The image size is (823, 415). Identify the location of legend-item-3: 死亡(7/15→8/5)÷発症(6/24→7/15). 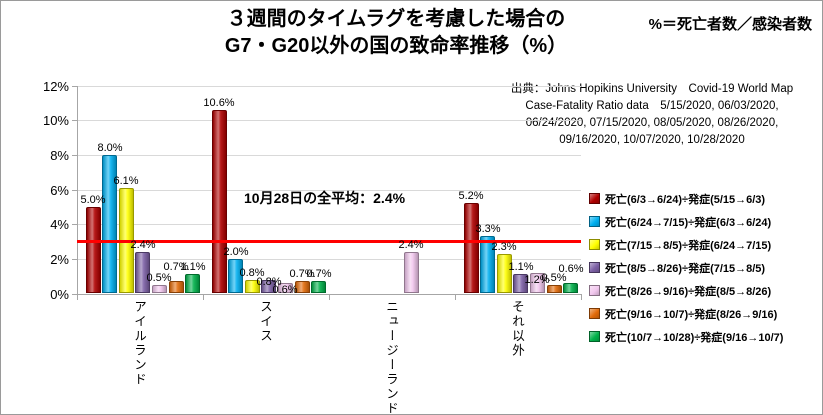
(686, 244).